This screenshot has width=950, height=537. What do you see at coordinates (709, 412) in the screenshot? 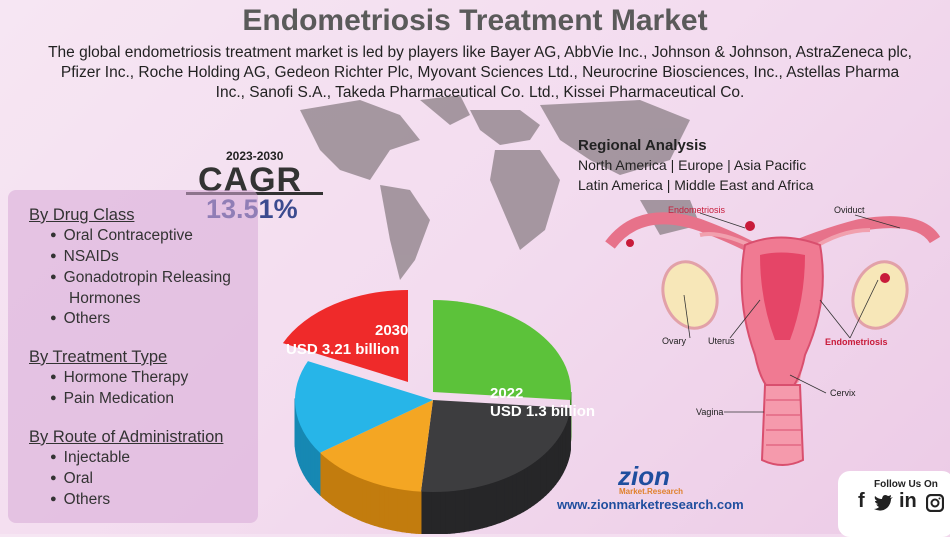
I see `anatomy-label: Vagina` at bounding box center [709, 412].